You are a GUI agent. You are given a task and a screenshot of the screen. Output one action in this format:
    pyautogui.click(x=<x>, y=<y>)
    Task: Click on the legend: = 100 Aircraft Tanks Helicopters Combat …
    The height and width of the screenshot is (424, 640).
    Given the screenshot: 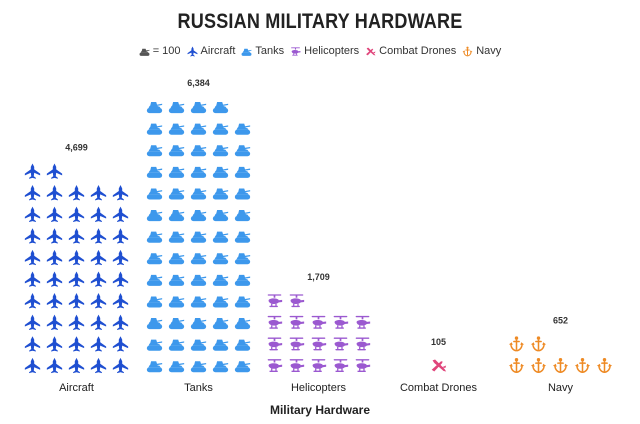 What is the action you would take?
    pyautogui.click(x=320, y=51)
    